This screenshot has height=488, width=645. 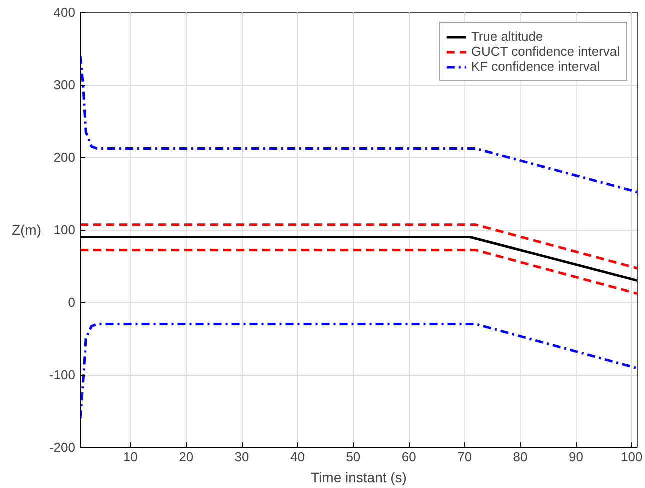 I want to click on x-tick-label: 100, so click(x=632, y=457).